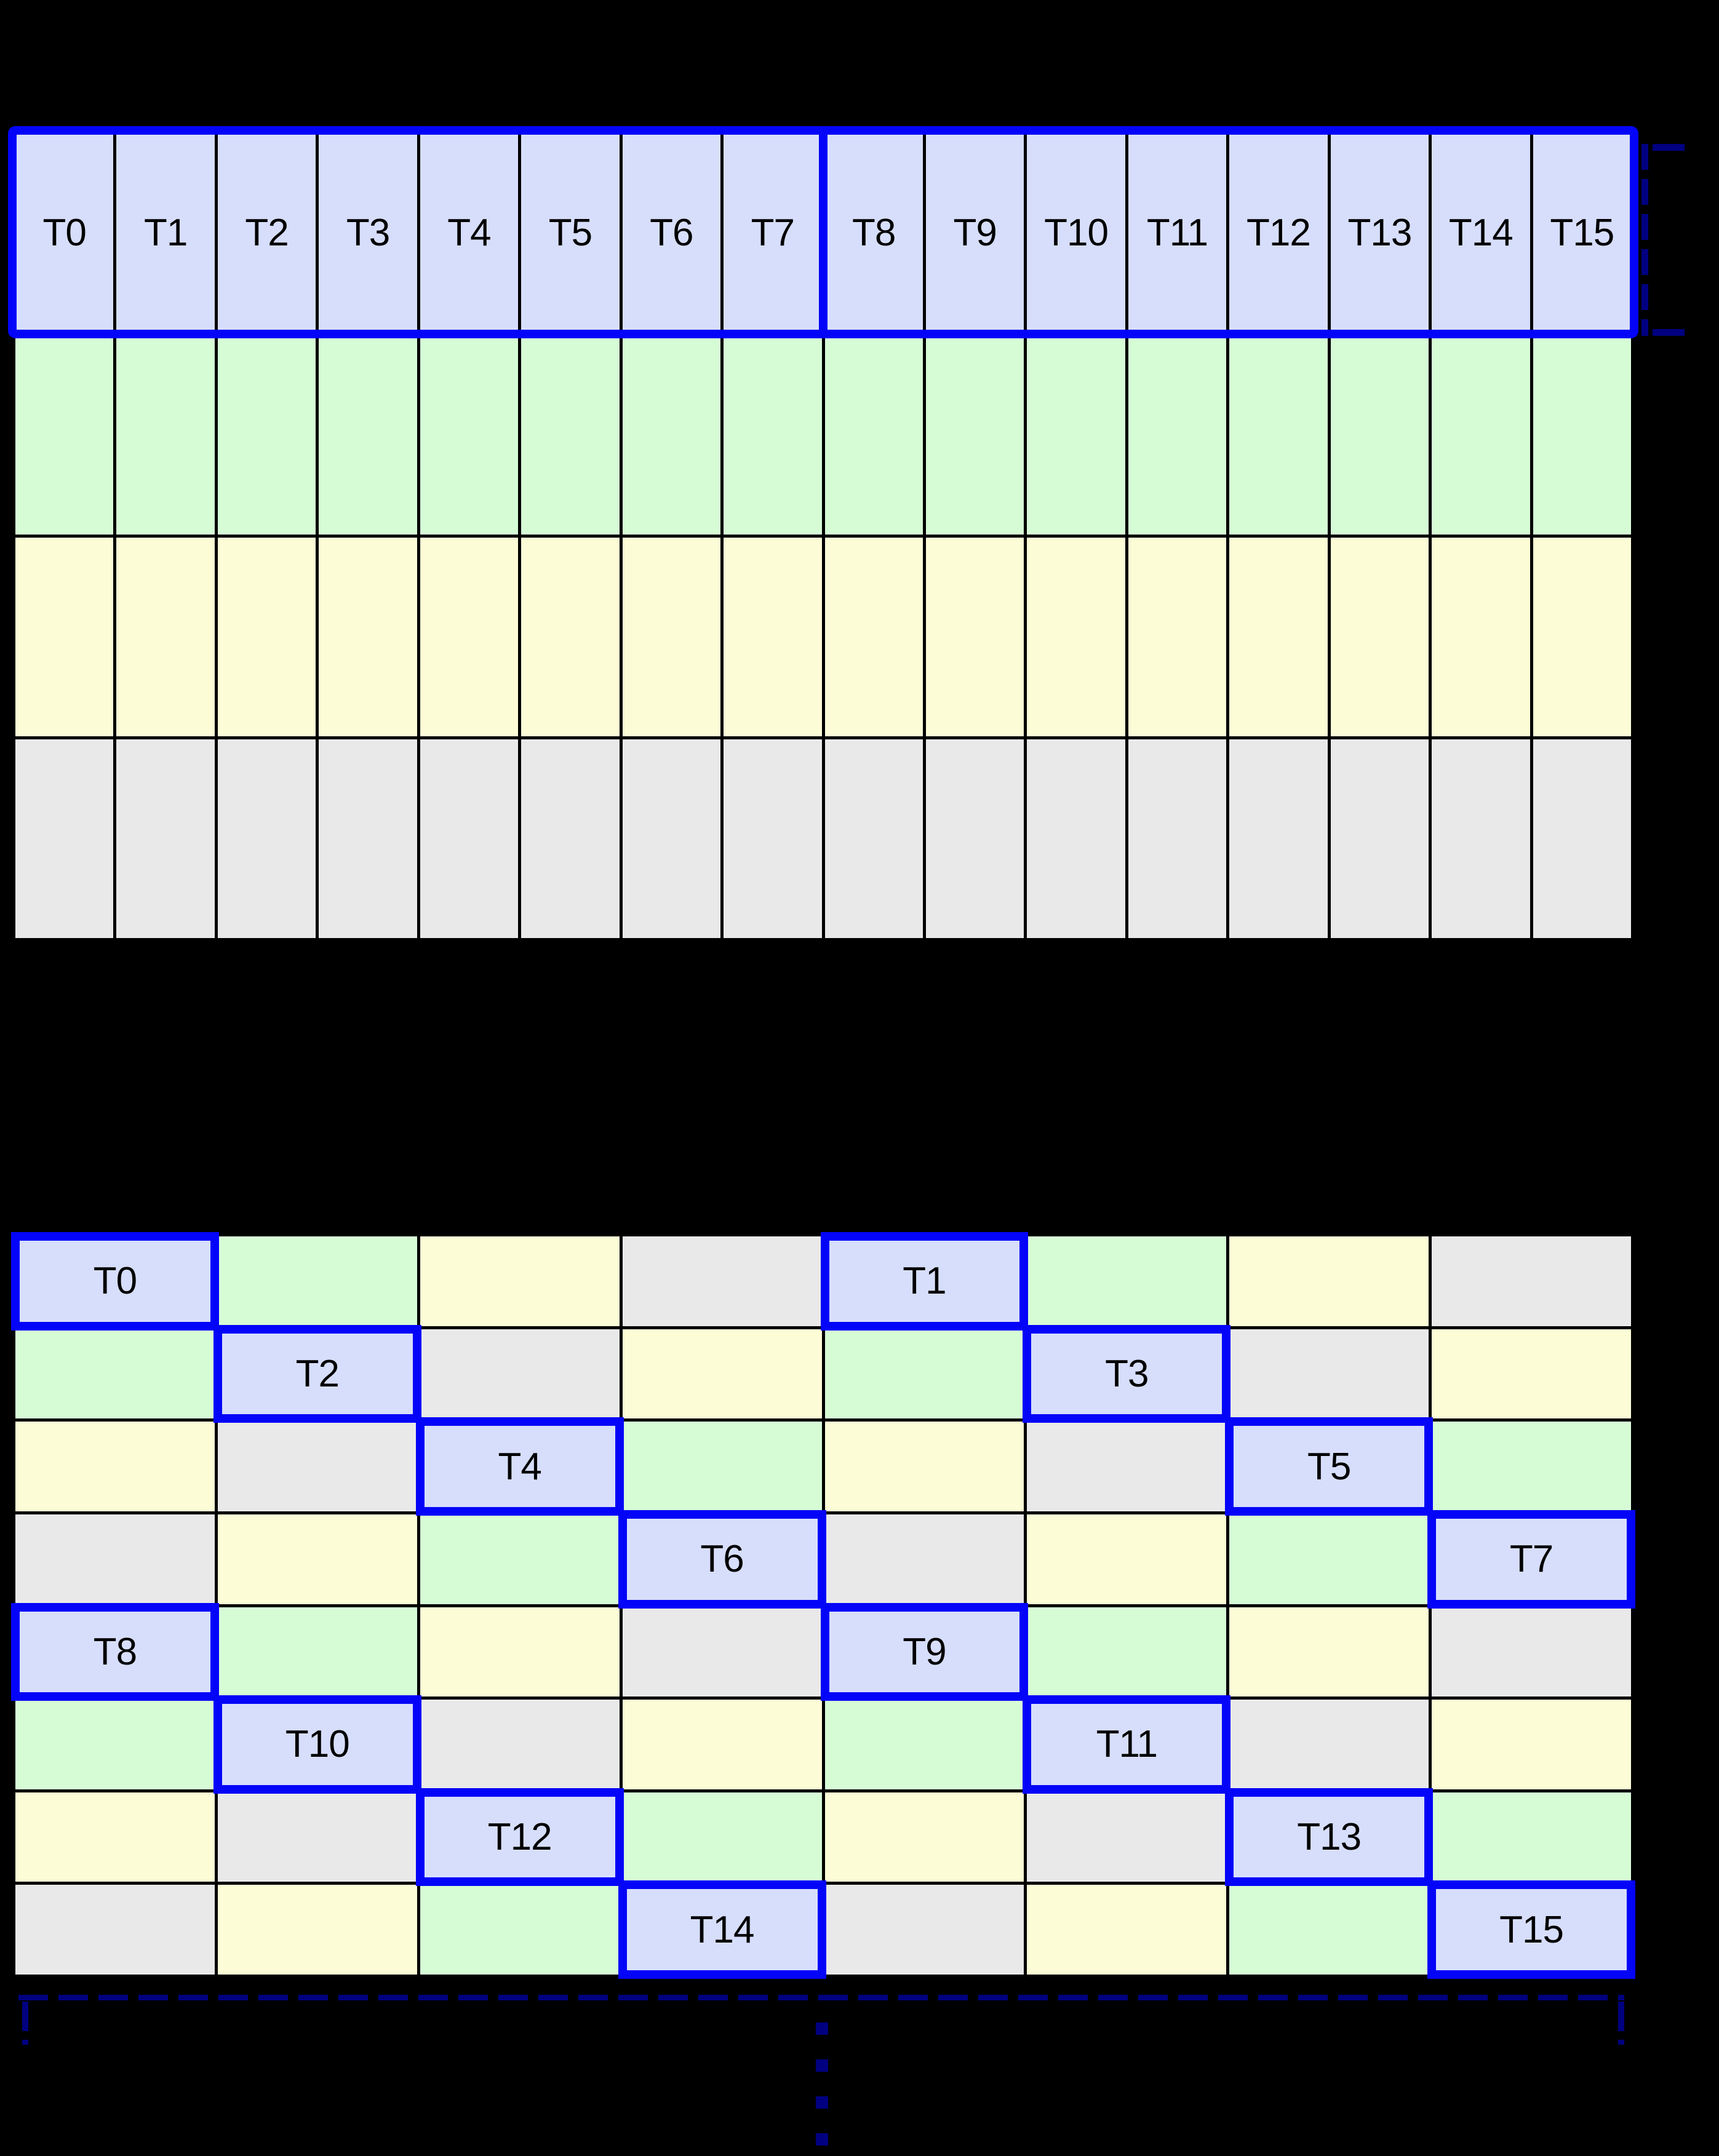  Describe the element at coordinates (266, 233) in the screenshot. I see `thread-cell-t2: T2` at that location.